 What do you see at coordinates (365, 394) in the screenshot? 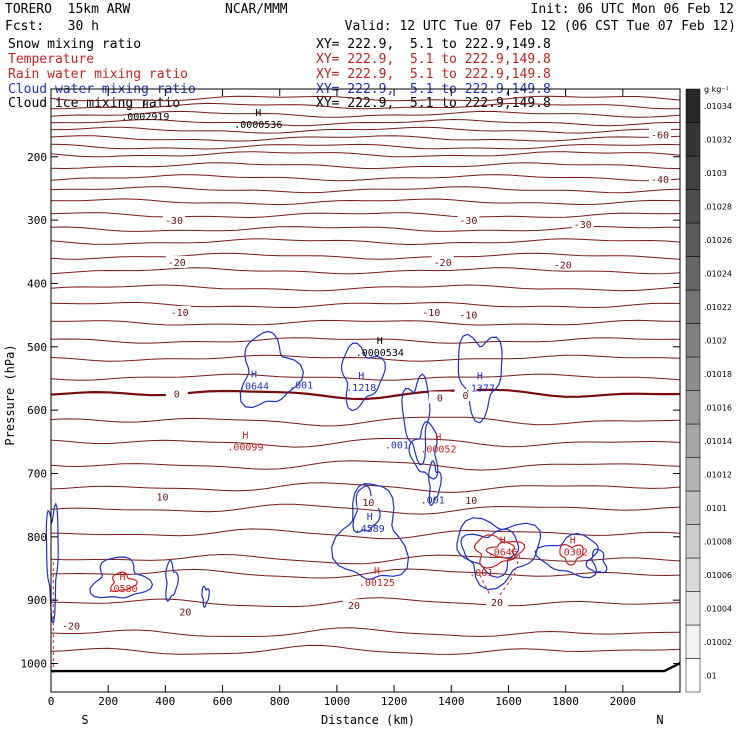
I see `freezing-level-contour` at bounding box center [365, 394].